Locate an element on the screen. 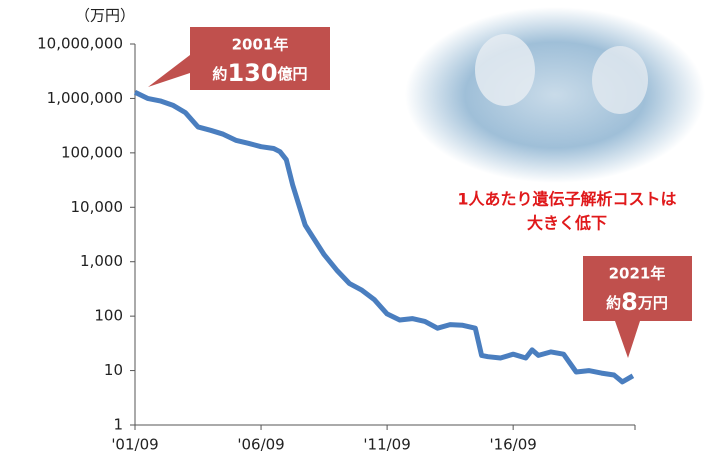 The width and height of the screenshot is (706, 462). y-tick-label: 10,000 is located at coordinates (97, 207).